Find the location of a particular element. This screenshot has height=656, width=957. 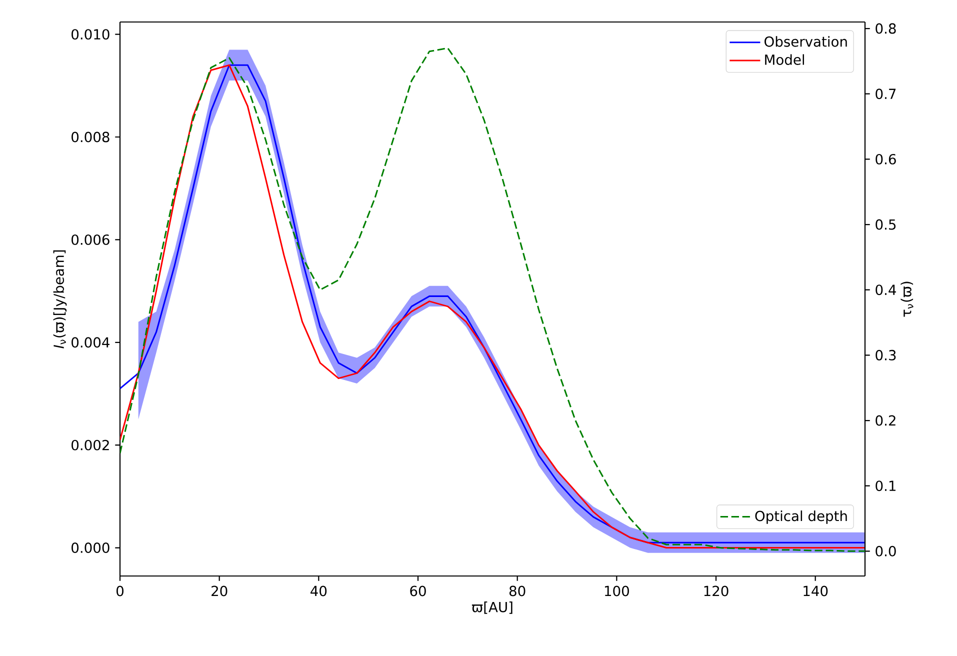

x-tick-label: 60 is located at coordinates (418, 591).